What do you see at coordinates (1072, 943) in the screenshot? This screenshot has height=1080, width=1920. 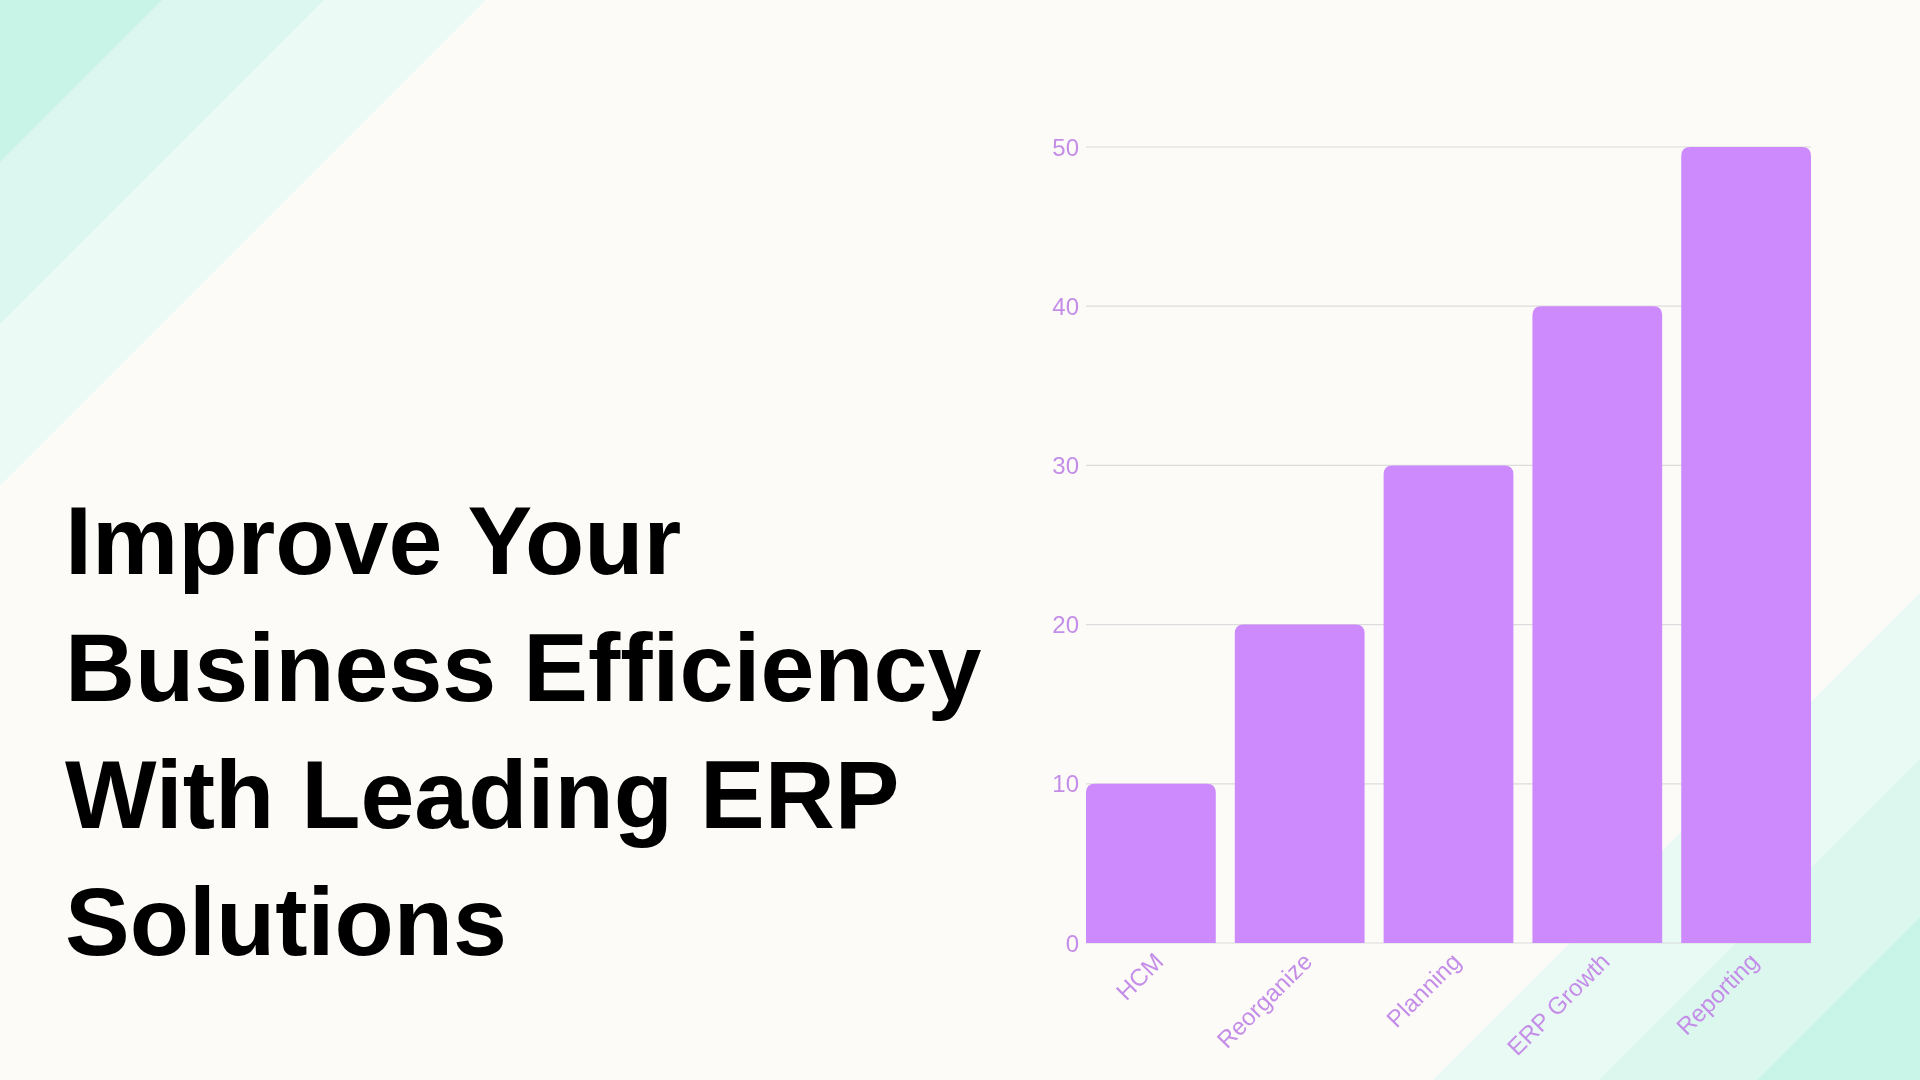 I see `y-tick-label: 0` at bounding box center [1072, 943].